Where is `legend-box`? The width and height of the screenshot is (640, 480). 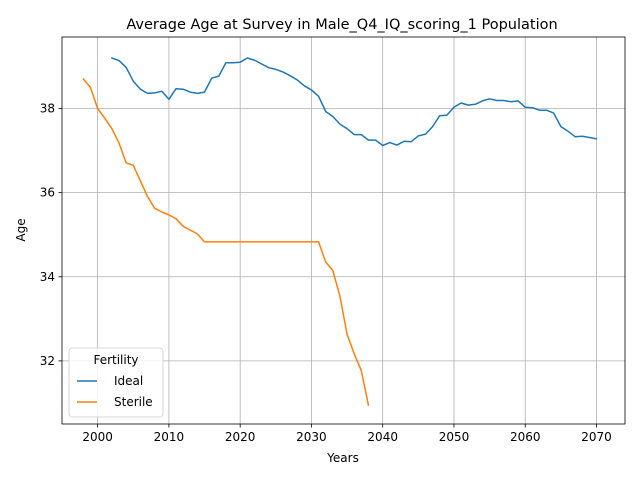
legend-box is located at coordinates (116, 382).